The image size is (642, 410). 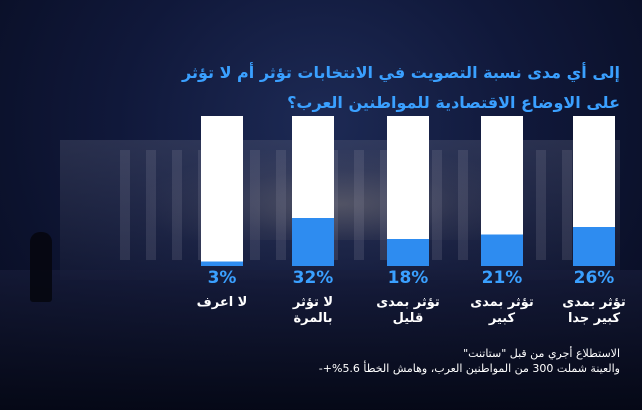 I want to click on bar-category-label: لا تؤثر بالمرة, so click(x=313, y=310).